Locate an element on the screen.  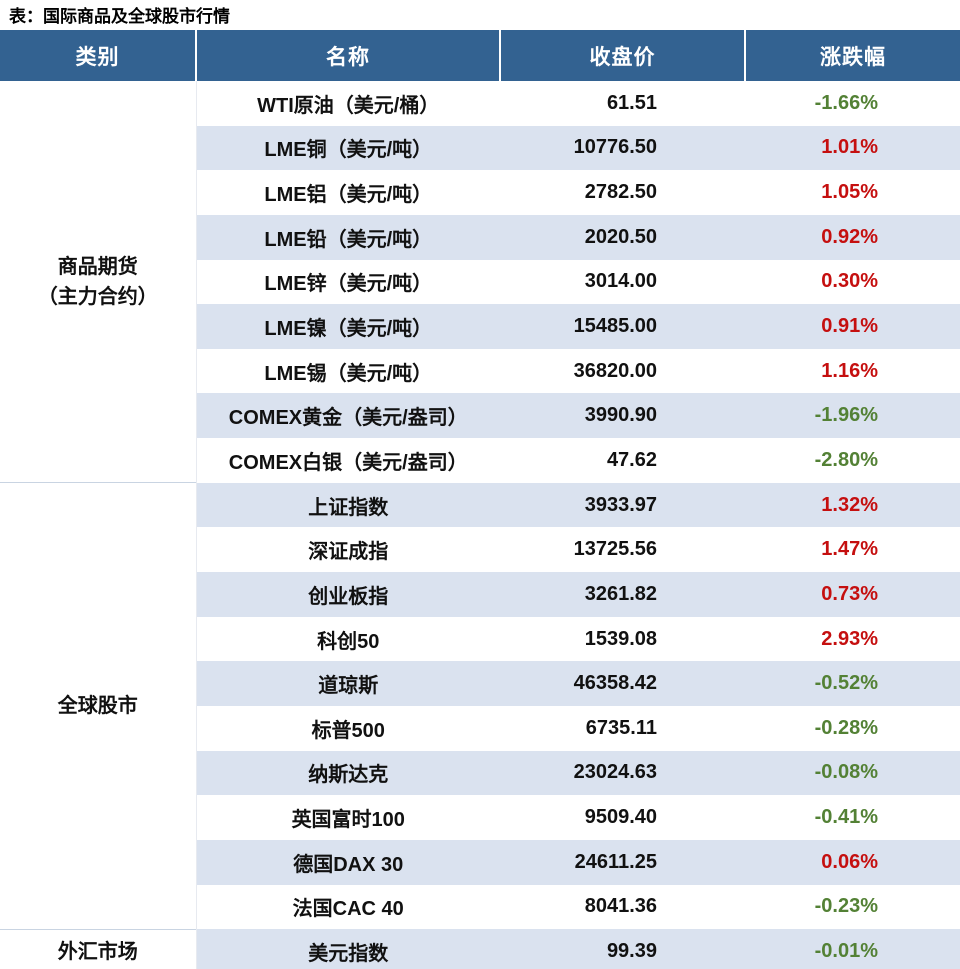
table-row: 科创50 1539.08 2.93% is located at coordinates (480, 639).